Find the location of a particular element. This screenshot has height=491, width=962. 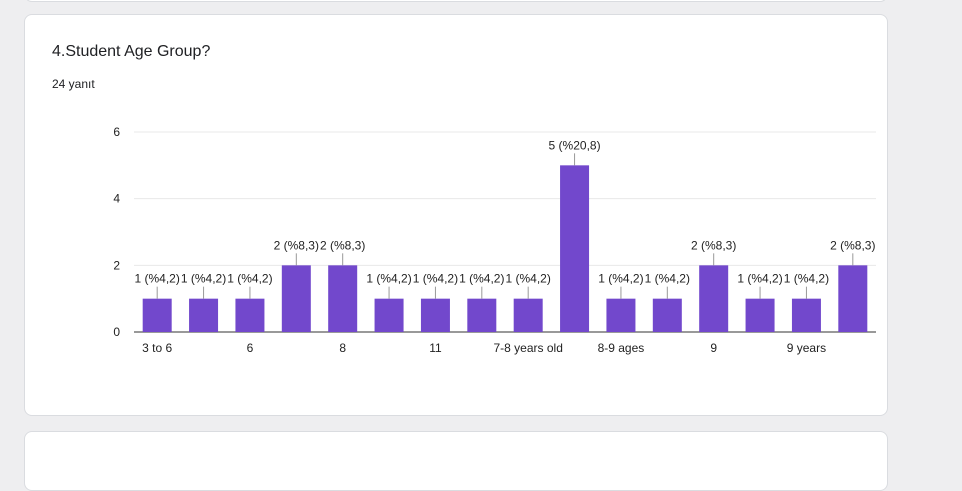

y-tick-label: 6 is located at coordinates (116, 132).